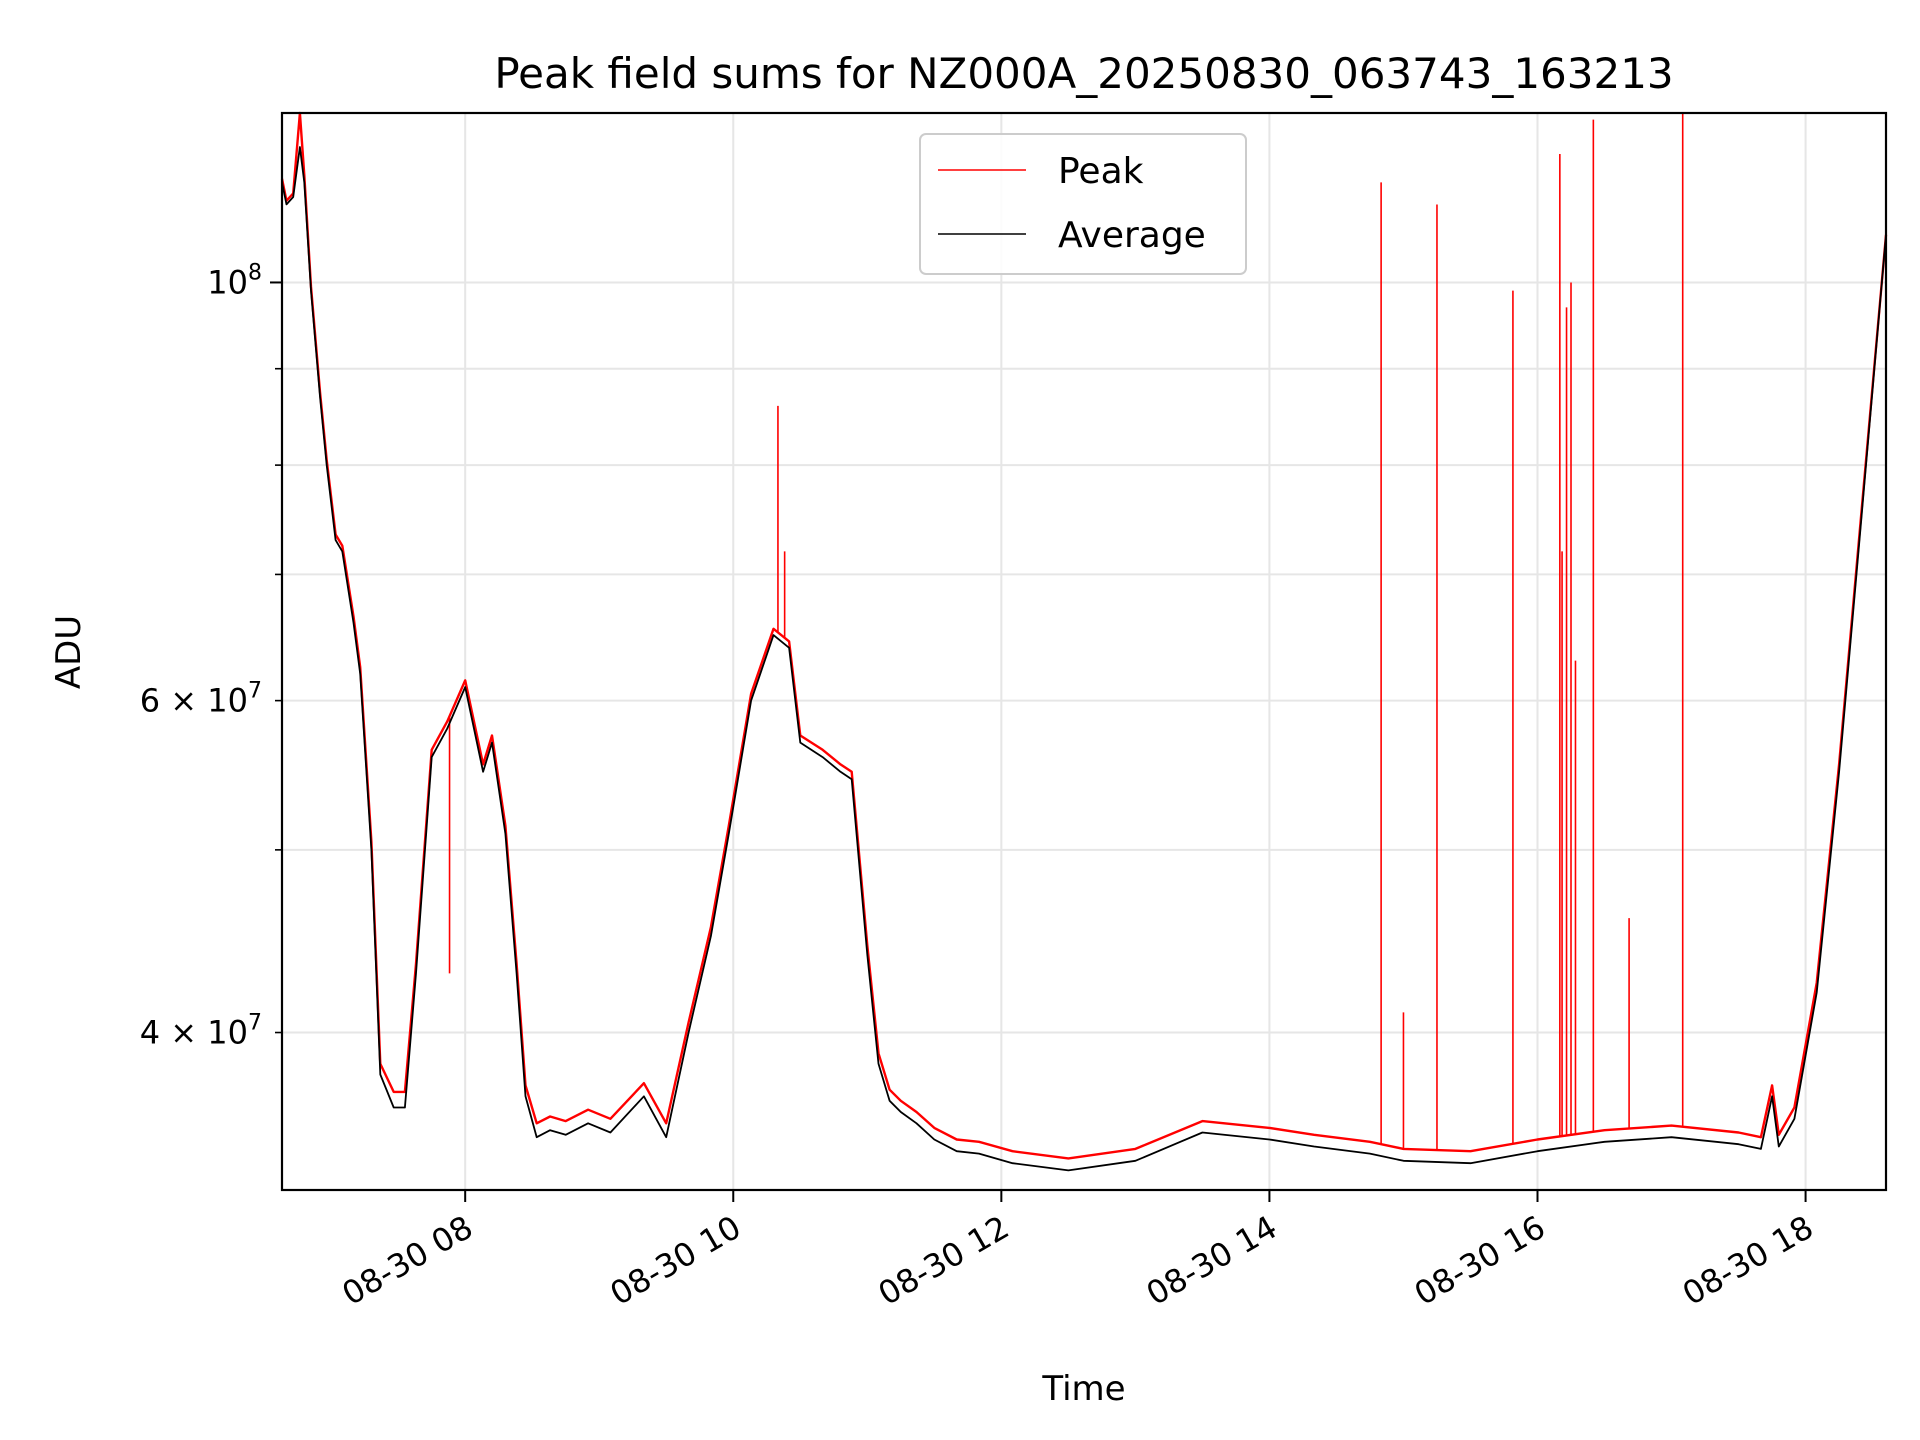  I want to click on legend: Peak Average, so click(1083, 204).